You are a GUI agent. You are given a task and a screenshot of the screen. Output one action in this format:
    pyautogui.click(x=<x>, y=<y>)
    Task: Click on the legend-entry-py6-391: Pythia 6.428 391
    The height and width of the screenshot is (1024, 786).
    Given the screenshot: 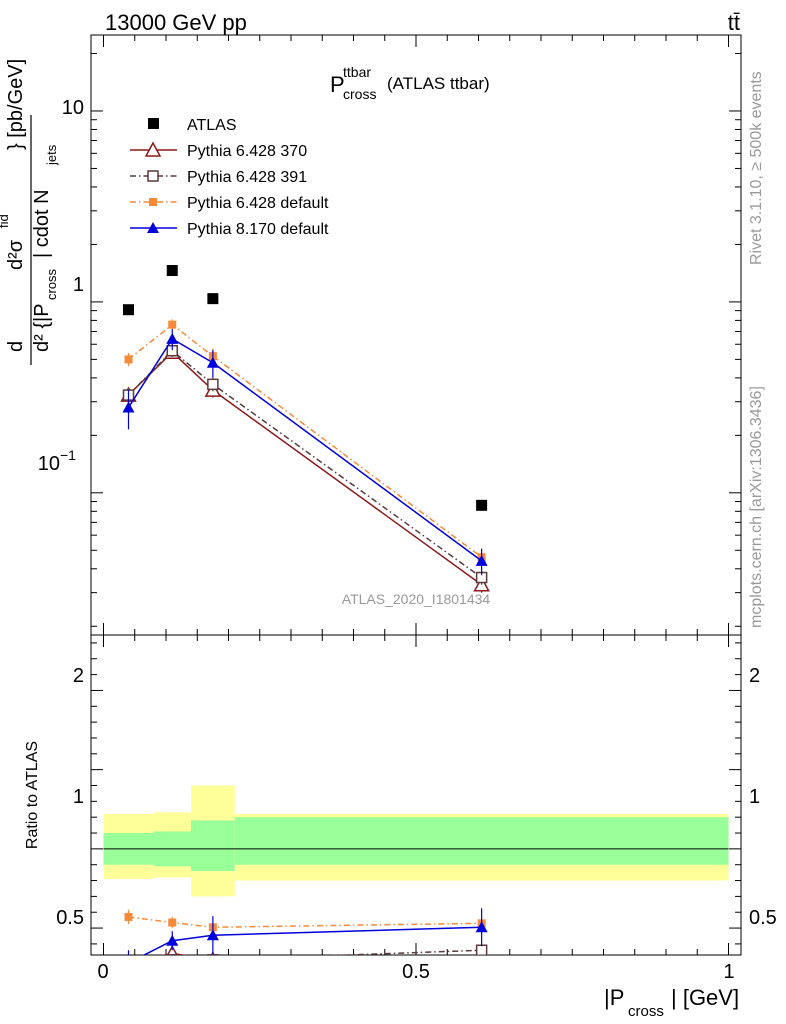 What is the action you would take?
    pyautogui.click(x=218, y=177)
    